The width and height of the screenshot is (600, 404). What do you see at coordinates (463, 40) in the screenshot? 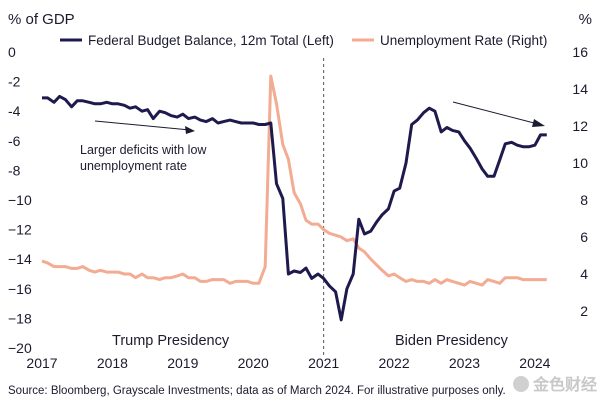
I see `legend-label-unemployment: Unemployment Rate (Right)` at bounding box center [463, 40].